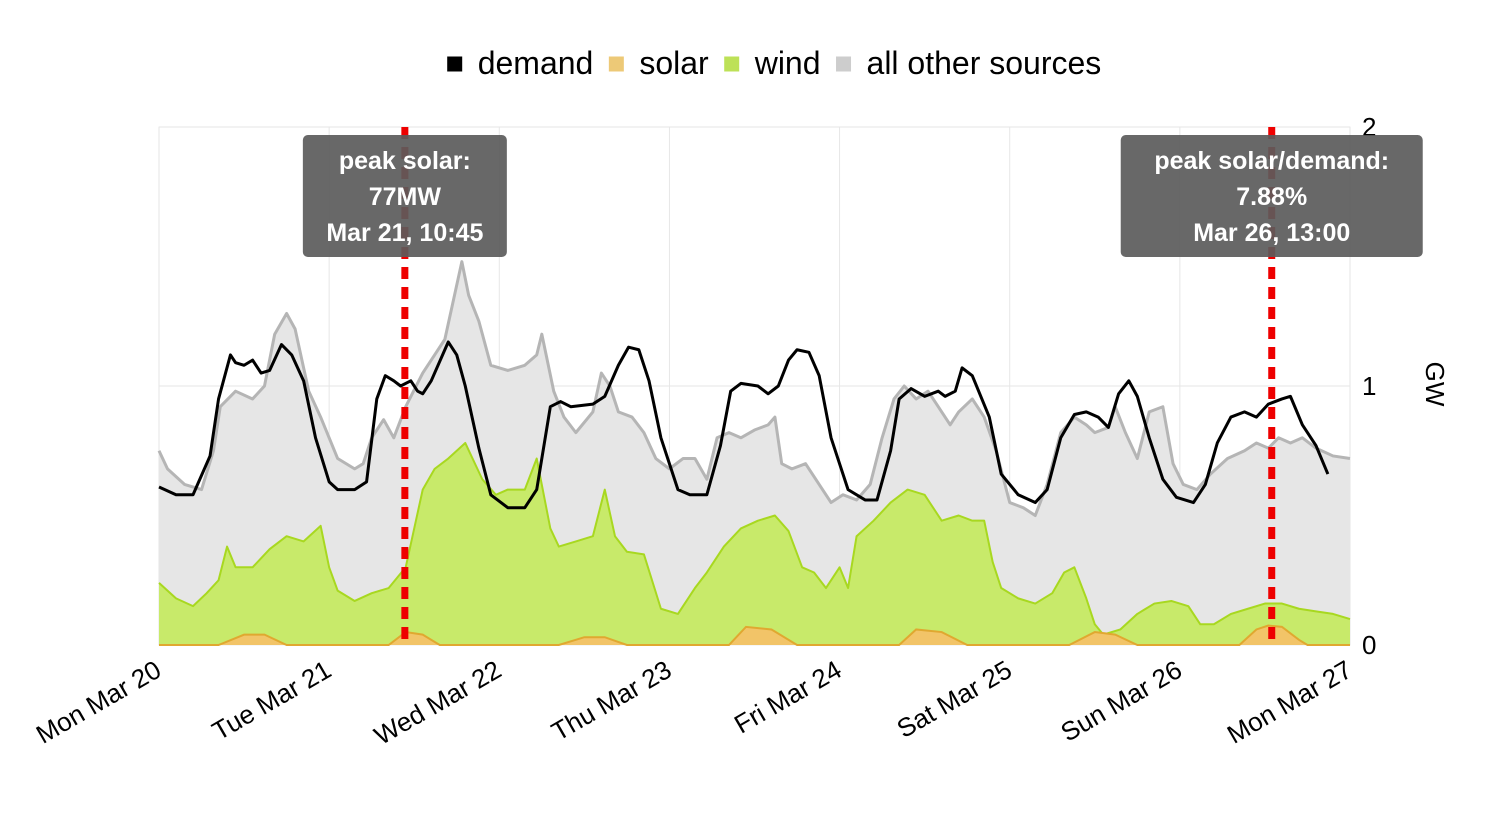 Image resolution: width=1488 pixels, height=837 pixels. I want to click on x-tick-label: Sat Mar 25, so click(954, 699).